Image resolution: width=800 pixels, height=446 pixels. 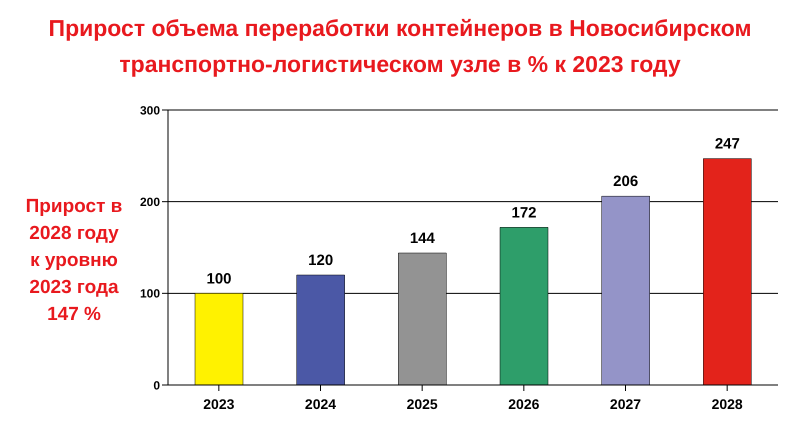 I want to click on data-label: 100, so click(x=219, y=279).